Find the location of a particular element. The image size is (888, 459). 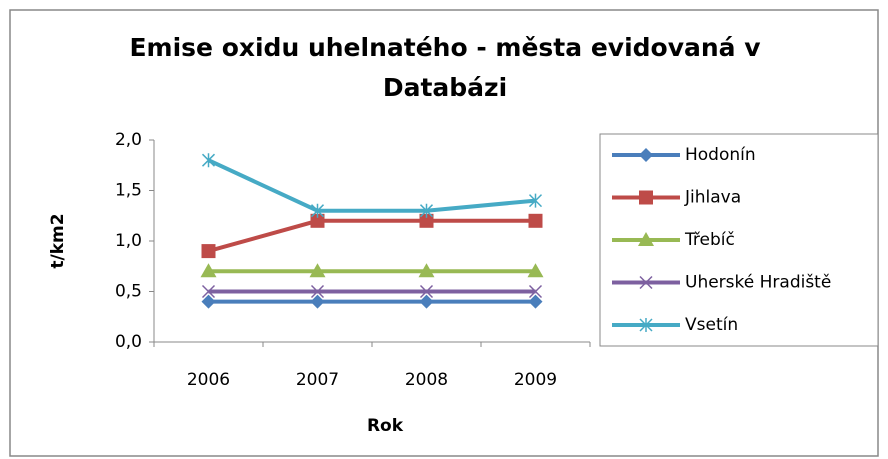

legend-label: Vsetín is located at coordinates (711, 325).